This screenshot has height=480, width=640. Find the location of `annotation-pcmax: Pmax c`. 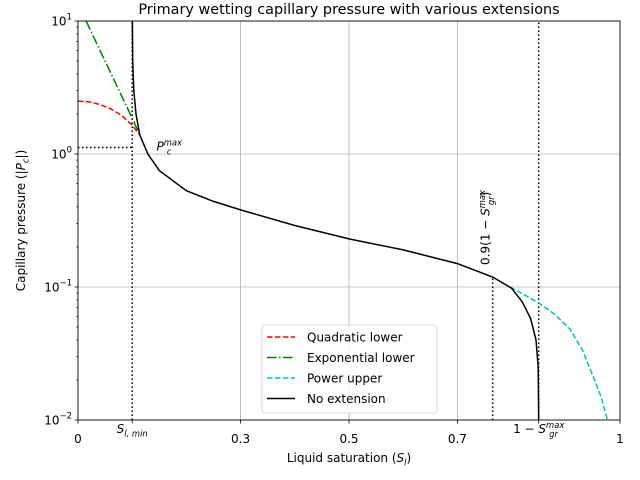

annotation-pcmax: Pmax c is located at coordinates (169, 147).